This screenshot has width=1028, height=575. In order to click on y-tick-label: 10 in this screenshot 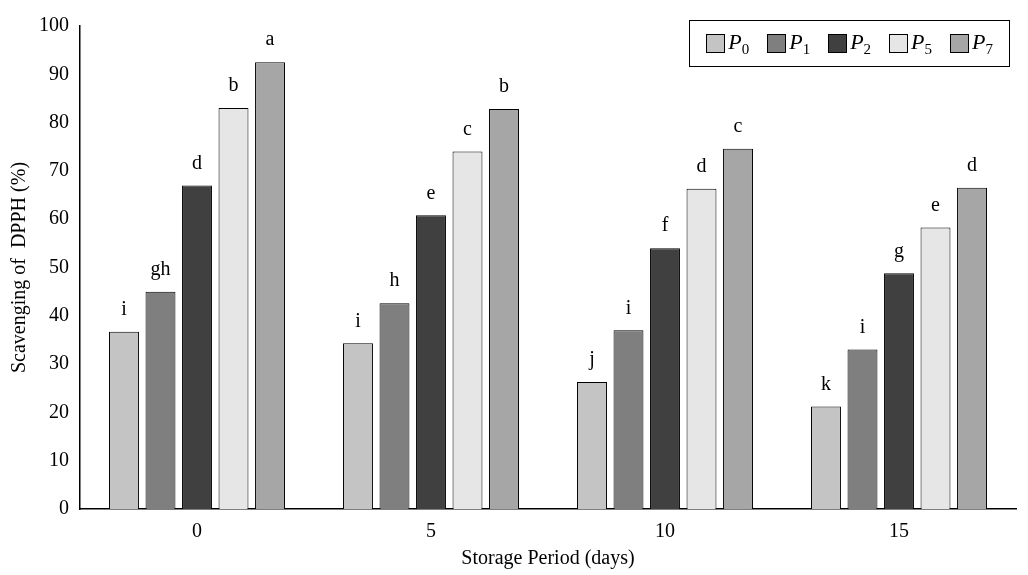, I will do `click(59, 458)`.